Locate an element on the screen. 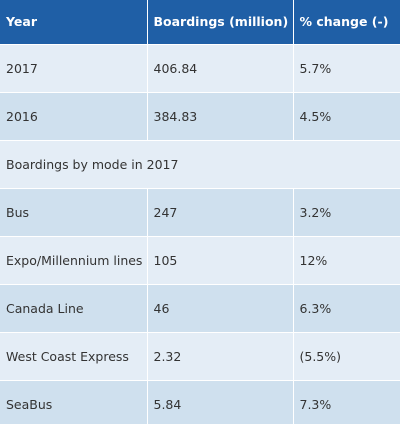  row-change: 12% is located at coordinates (346, 260).